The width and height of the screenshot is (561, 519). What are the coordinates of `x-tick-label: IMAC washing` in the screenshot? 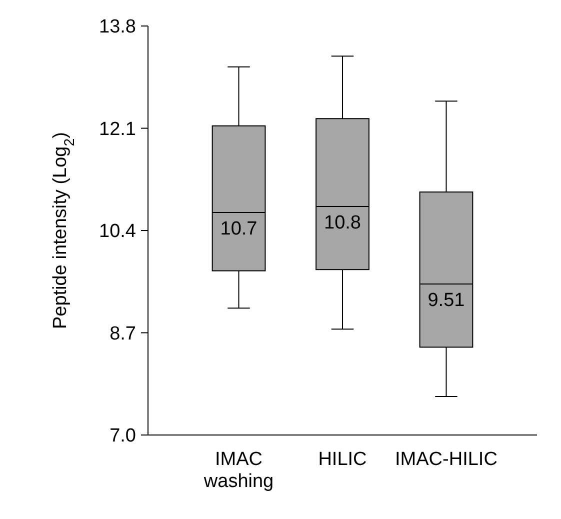 It's located at (238, 470).